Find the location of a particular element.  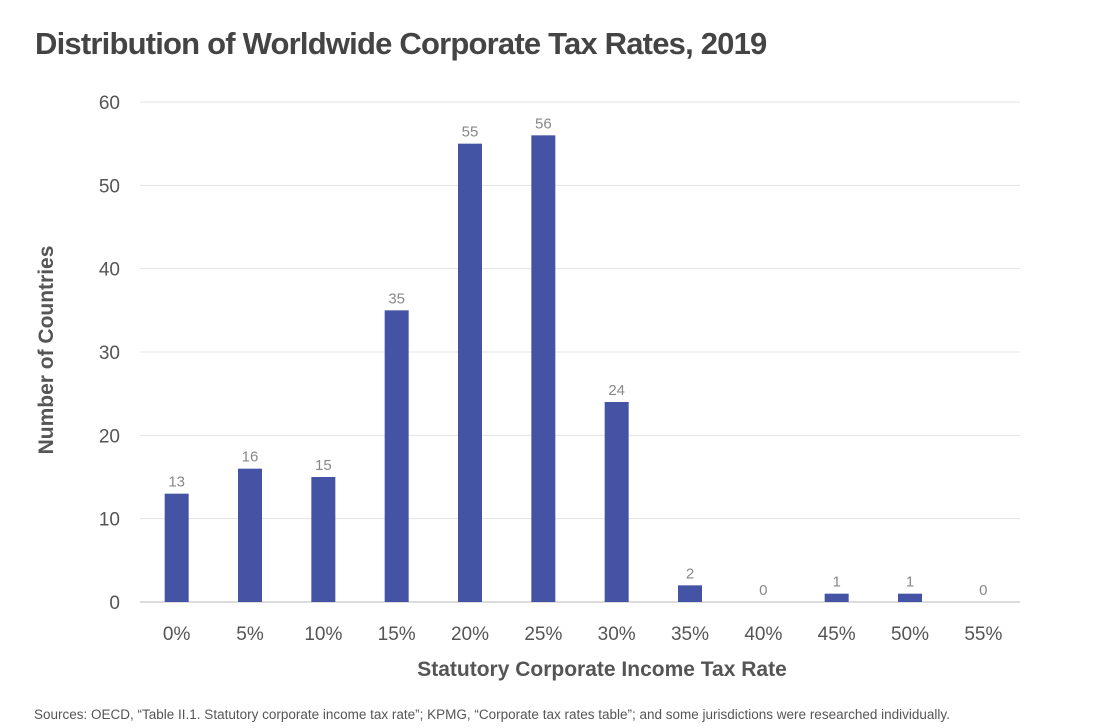

y-tick-label: 20 is located at coordinates (109, 436).